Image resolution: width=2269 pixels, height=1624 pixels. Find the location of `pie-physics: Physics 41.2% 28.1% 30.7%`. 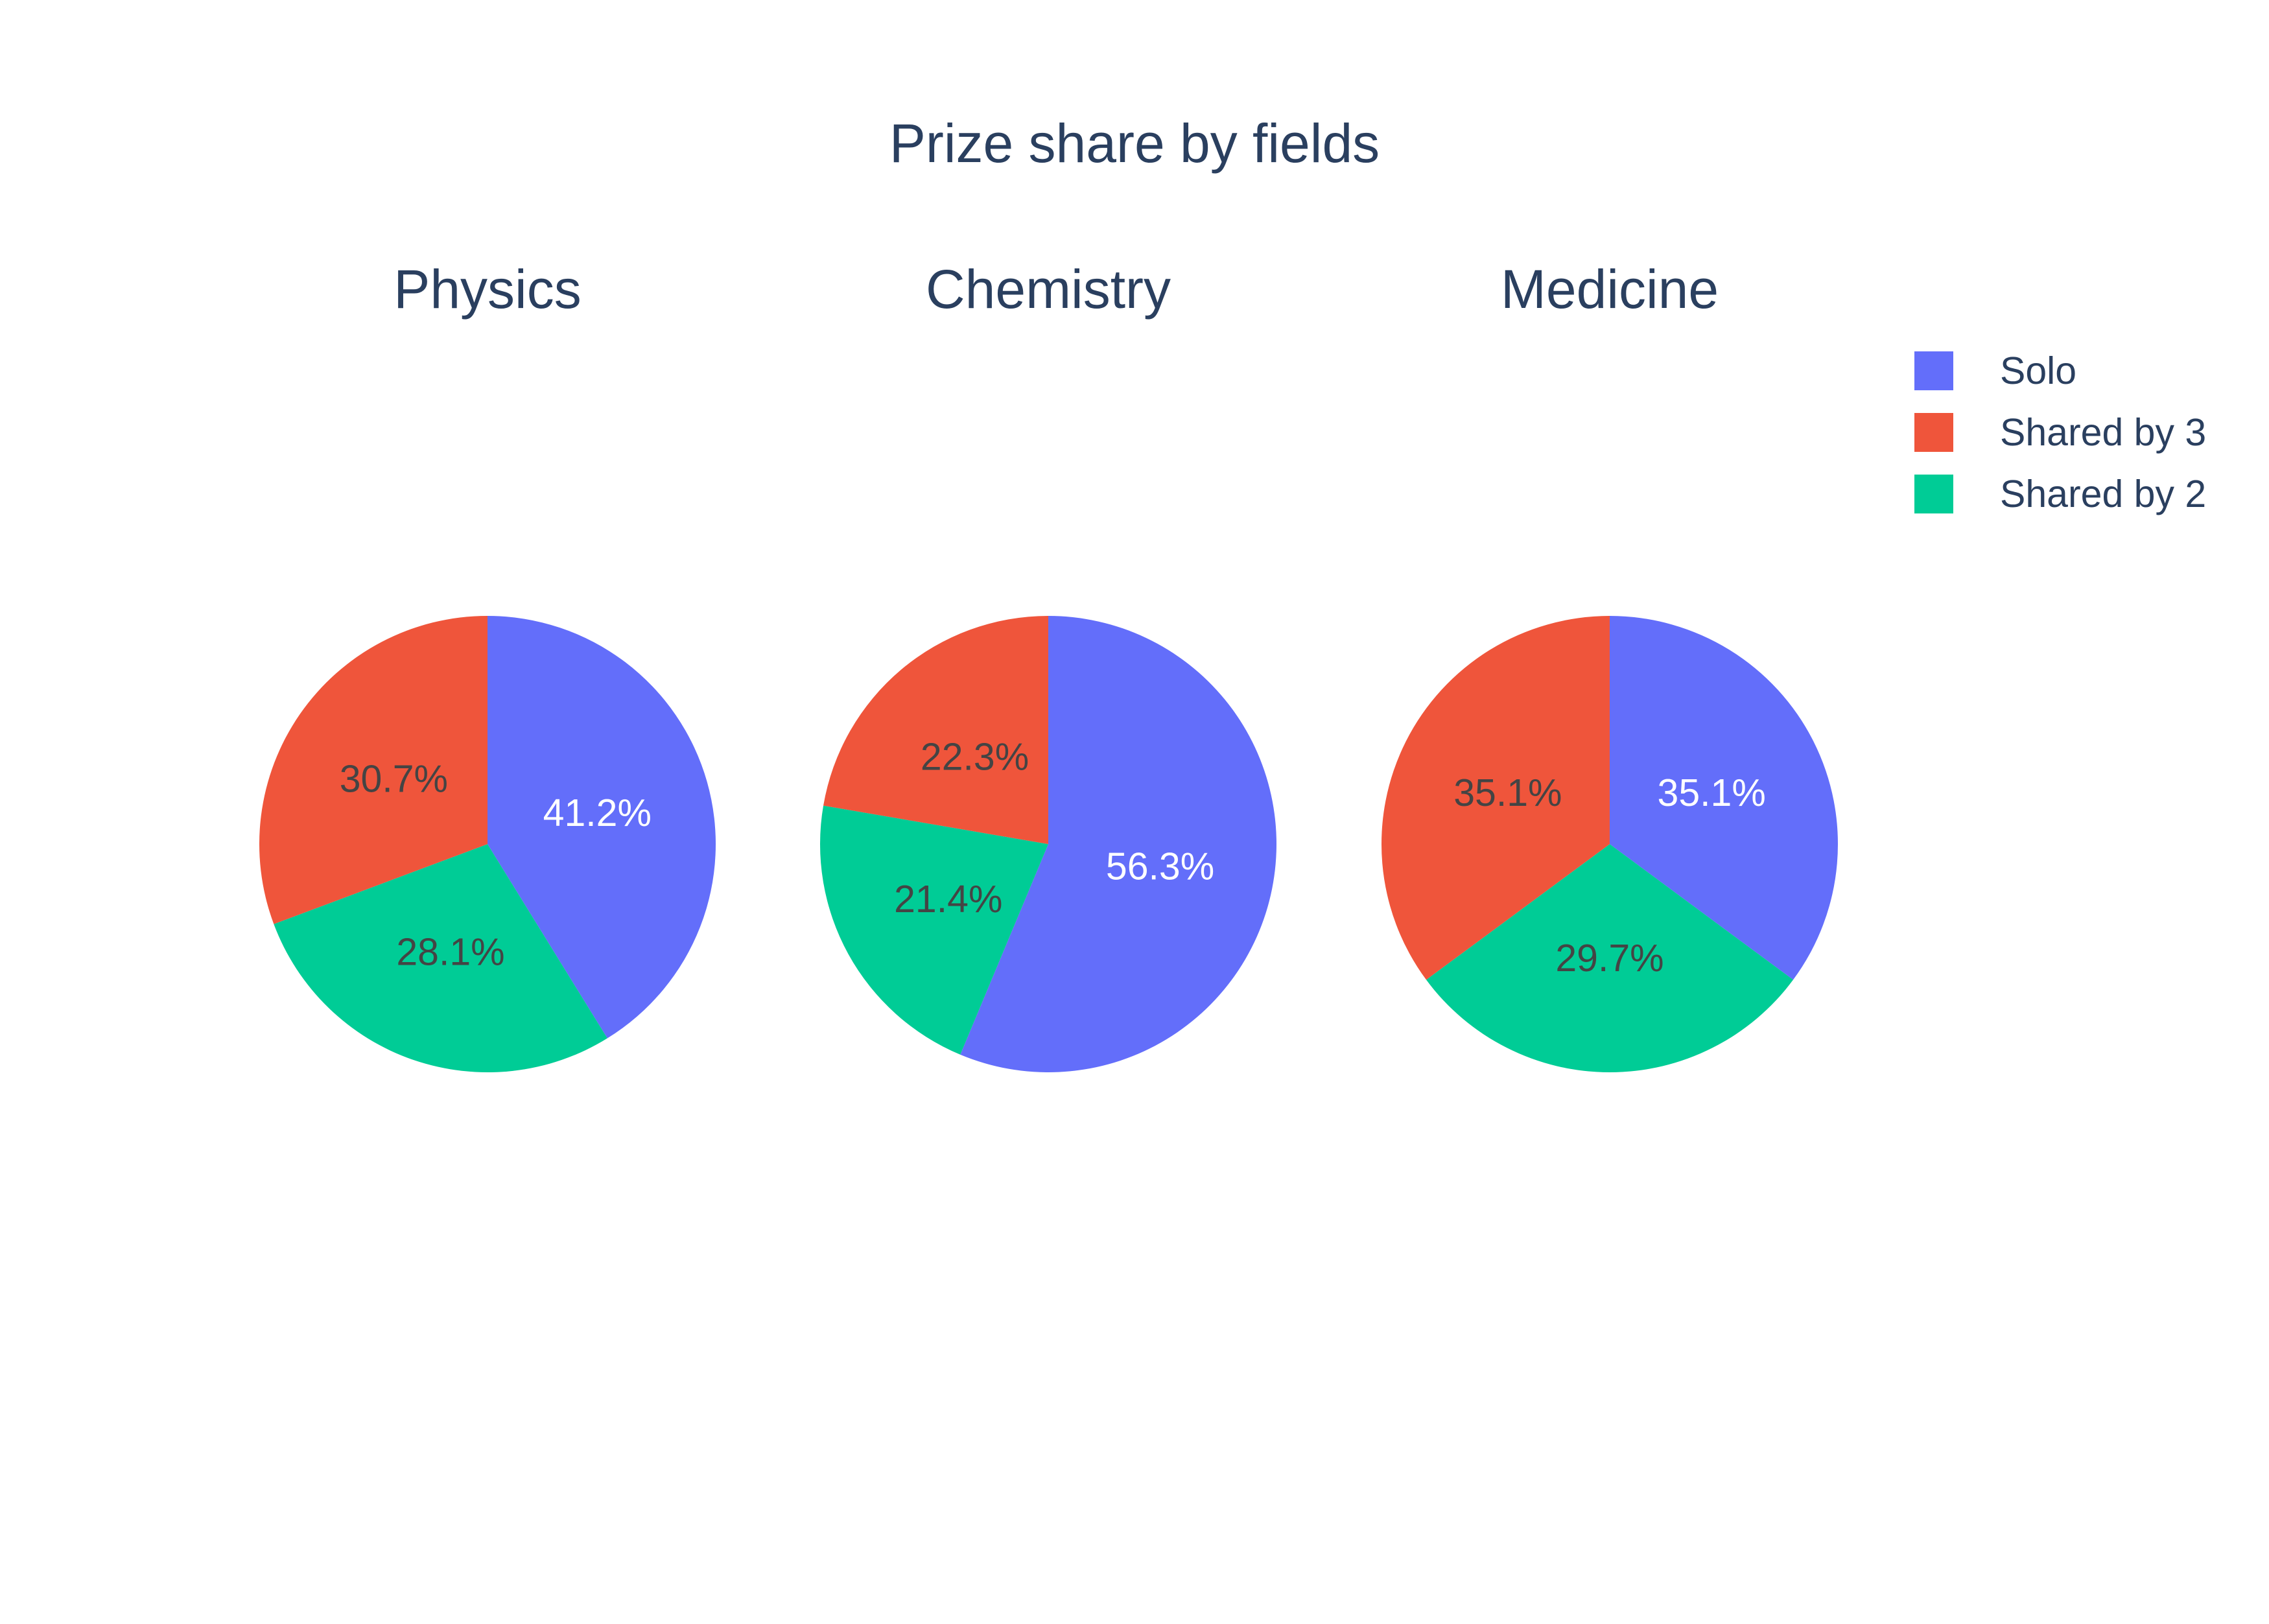

pie-physics: Physics 41.2% 28.1% 30.7% is located at coordinates (487, 666).